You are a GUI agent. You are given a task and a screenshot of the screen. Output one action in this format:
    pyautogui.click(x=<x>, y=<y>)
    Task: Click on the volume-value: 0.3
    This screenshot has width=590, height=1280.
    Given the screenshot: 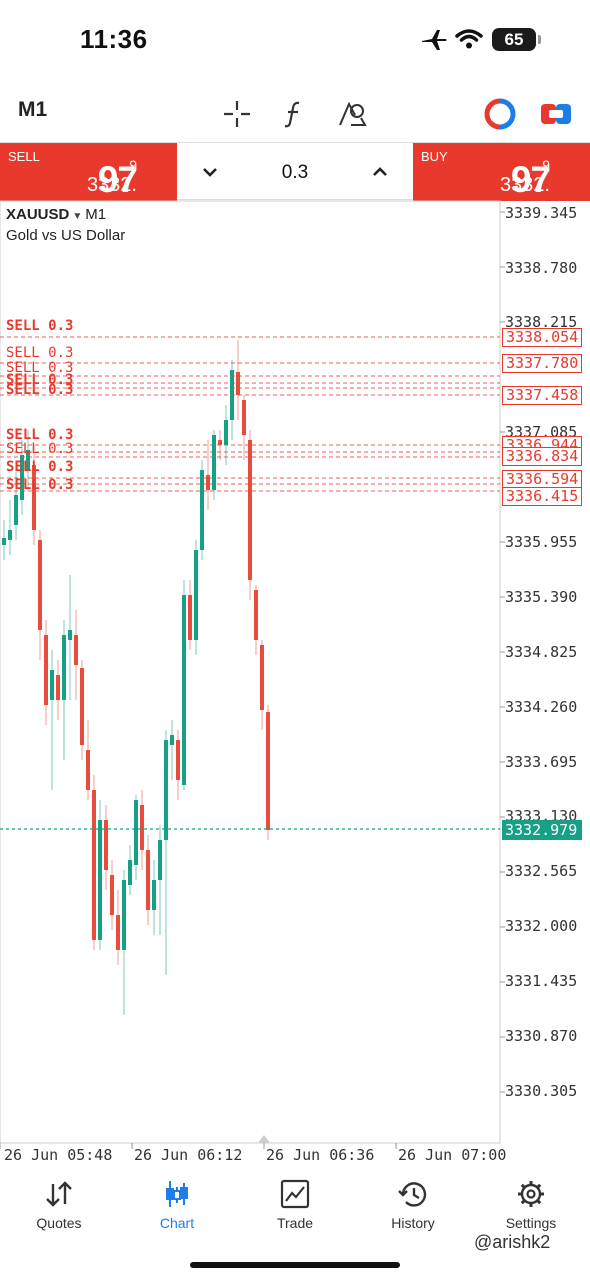 What is the action you would take?
    pyautogui.click(x=295, y=172)
    